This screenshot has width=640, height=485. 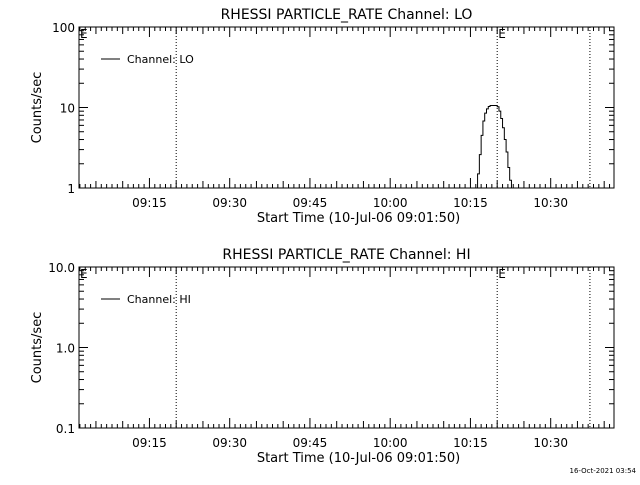 What do you see at coordinates (67, 109) in the screenshot?
I see `y-tick-label: 10` at bounding box center [67, 109].